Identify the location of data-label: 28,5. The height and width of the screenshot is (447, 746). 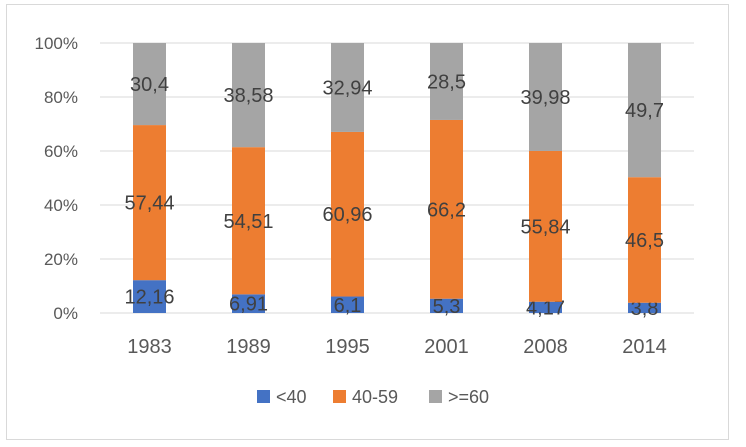
(446, 82).